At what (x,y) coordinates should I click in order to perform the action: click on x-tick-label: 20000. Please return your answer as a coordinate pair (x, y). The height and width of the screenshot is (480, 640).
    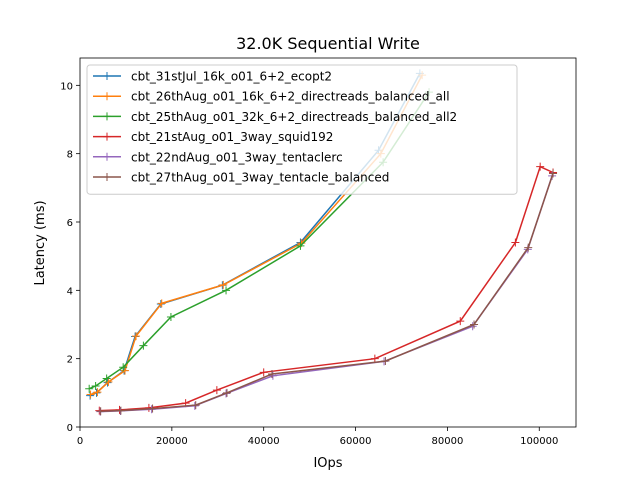
    Looking at the image, I should click on (172, 441).